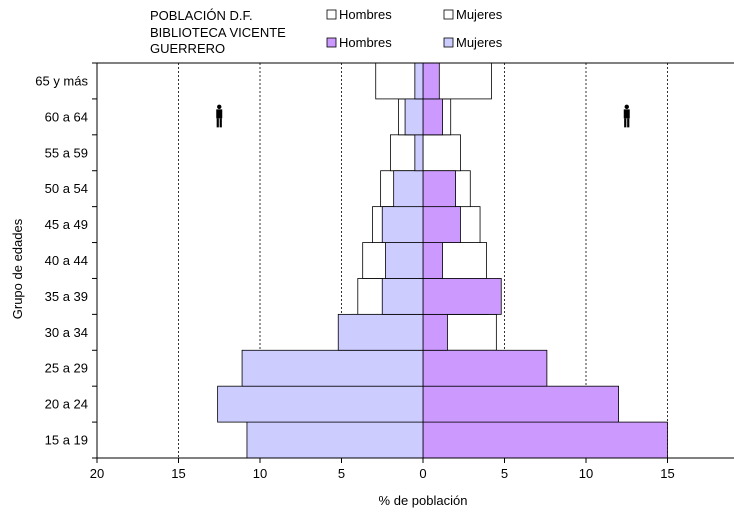  I want to click on x-tick-label: 20, so click(97, 473).